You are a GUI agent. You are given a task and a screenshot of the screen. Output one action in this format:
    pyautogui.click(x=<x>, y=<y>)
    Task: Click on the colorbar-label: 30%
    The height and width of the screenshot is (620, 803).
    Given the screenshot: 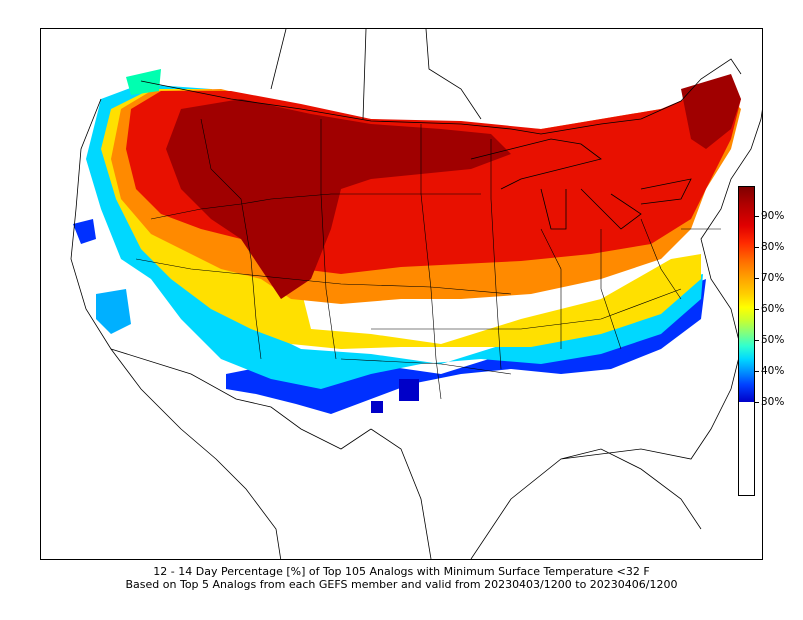 What is the action you would take?
    pyautogui.click(x=773, y=402)
    